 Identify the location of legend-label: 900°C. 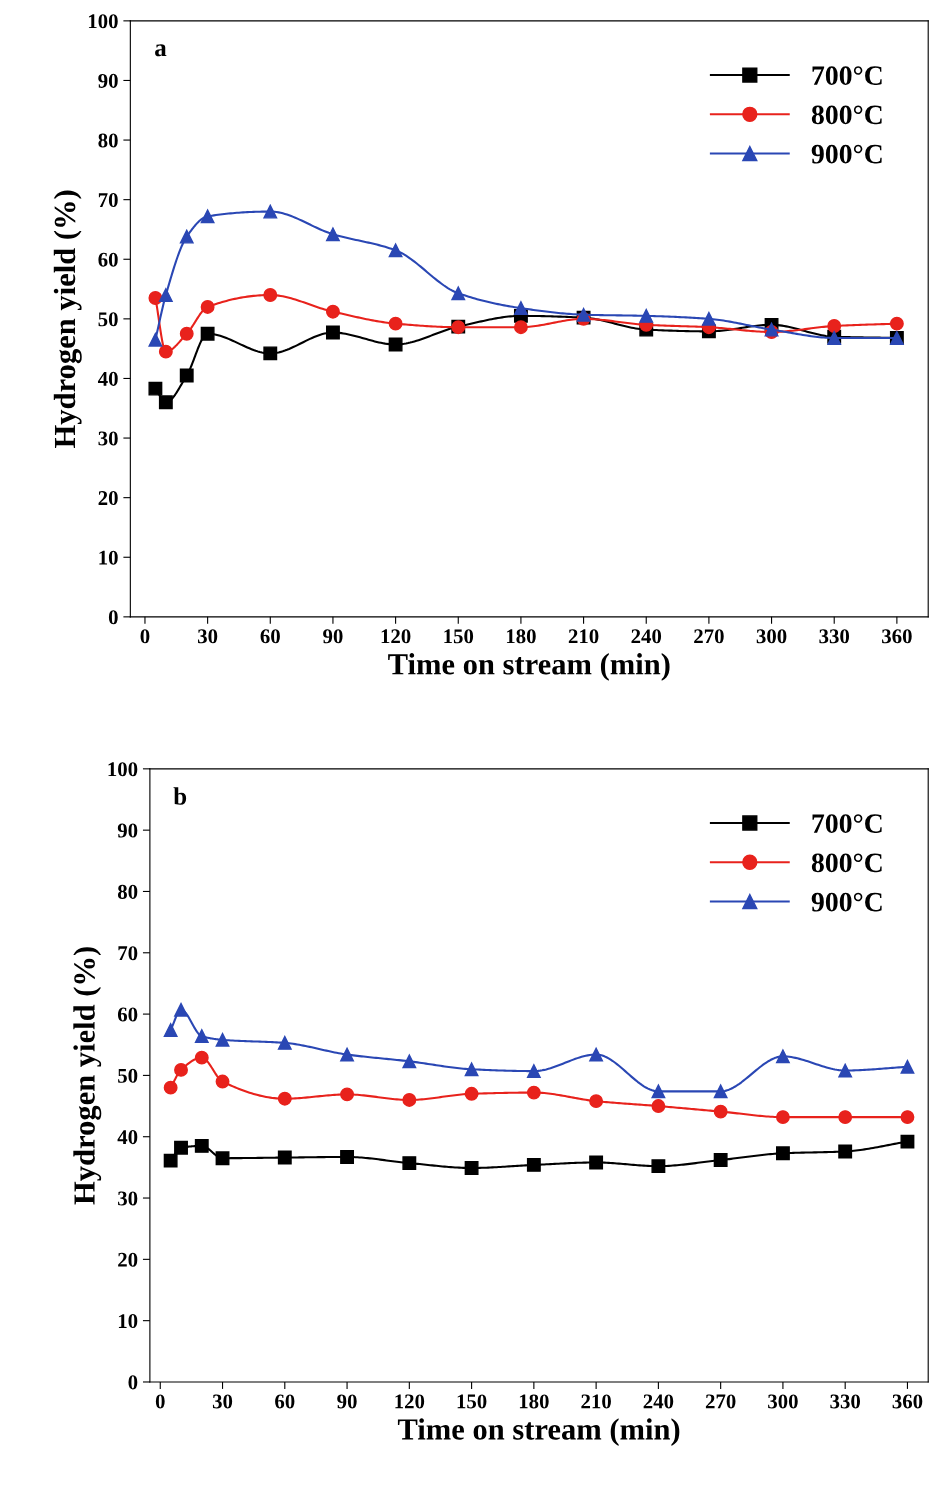
(846, 902).